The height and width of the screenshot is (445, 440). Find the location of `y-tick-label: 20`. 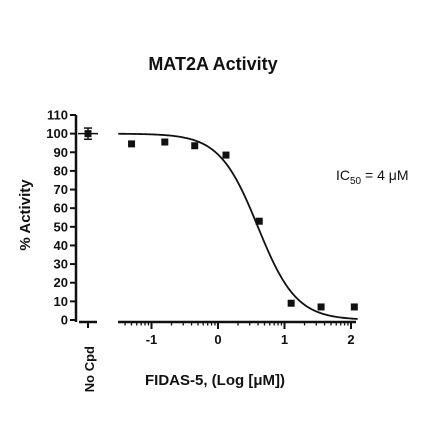

y-tick-label: 20 is located at coordinates (61, 282).